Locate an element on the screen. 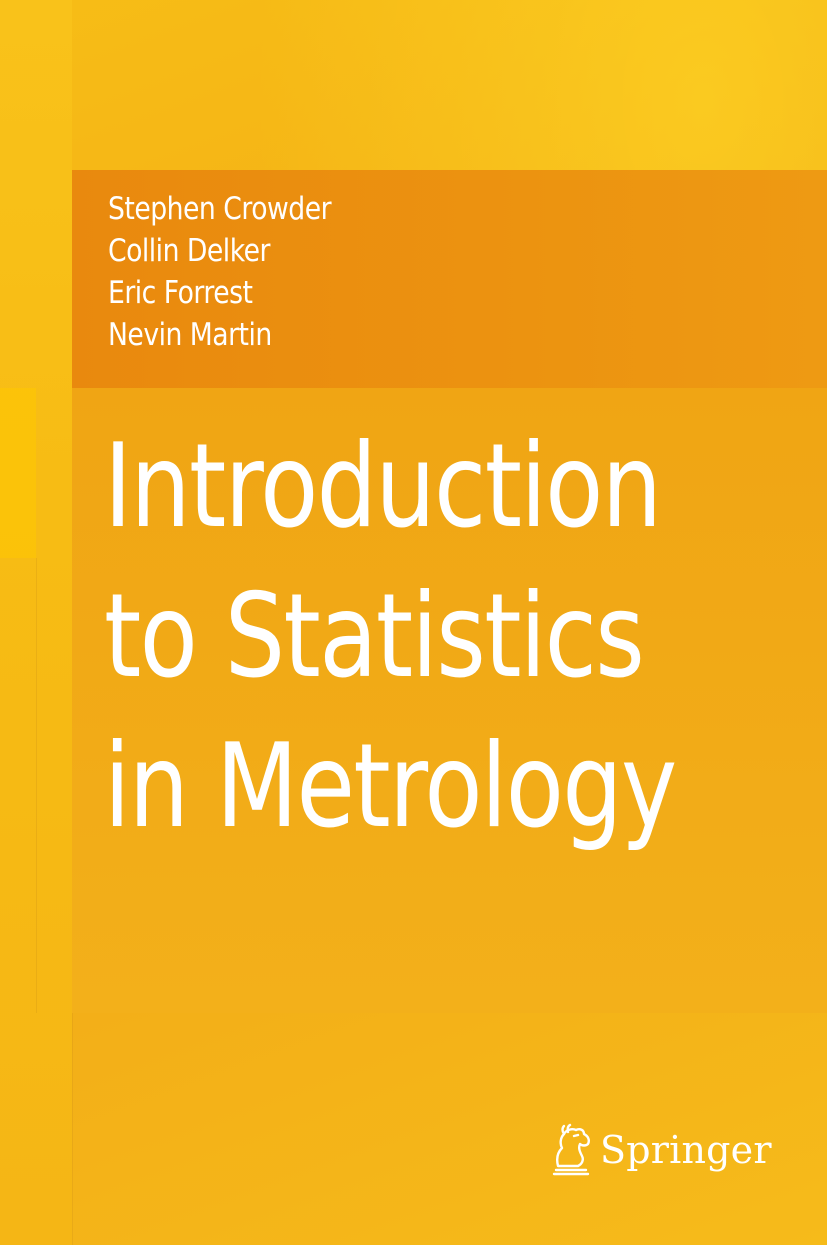 The width and height of the screenshot is (827, 1245). publisher-imprint: Springer is located at coordinates (660, 1150).